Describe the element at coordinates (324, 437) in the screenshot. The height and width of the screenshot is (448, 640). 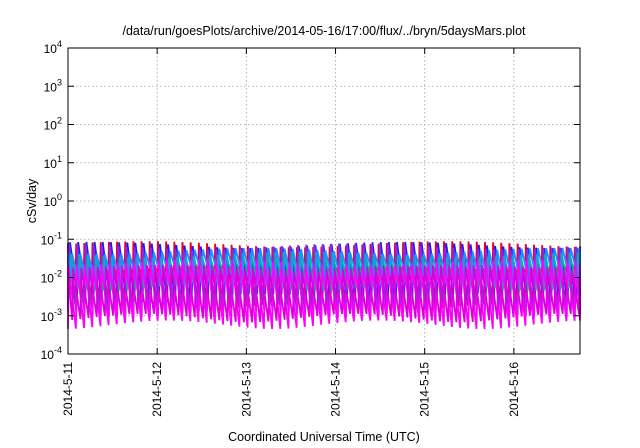
I see `x-axis-label: Coordinated Universal Time (UTC)` at that location.